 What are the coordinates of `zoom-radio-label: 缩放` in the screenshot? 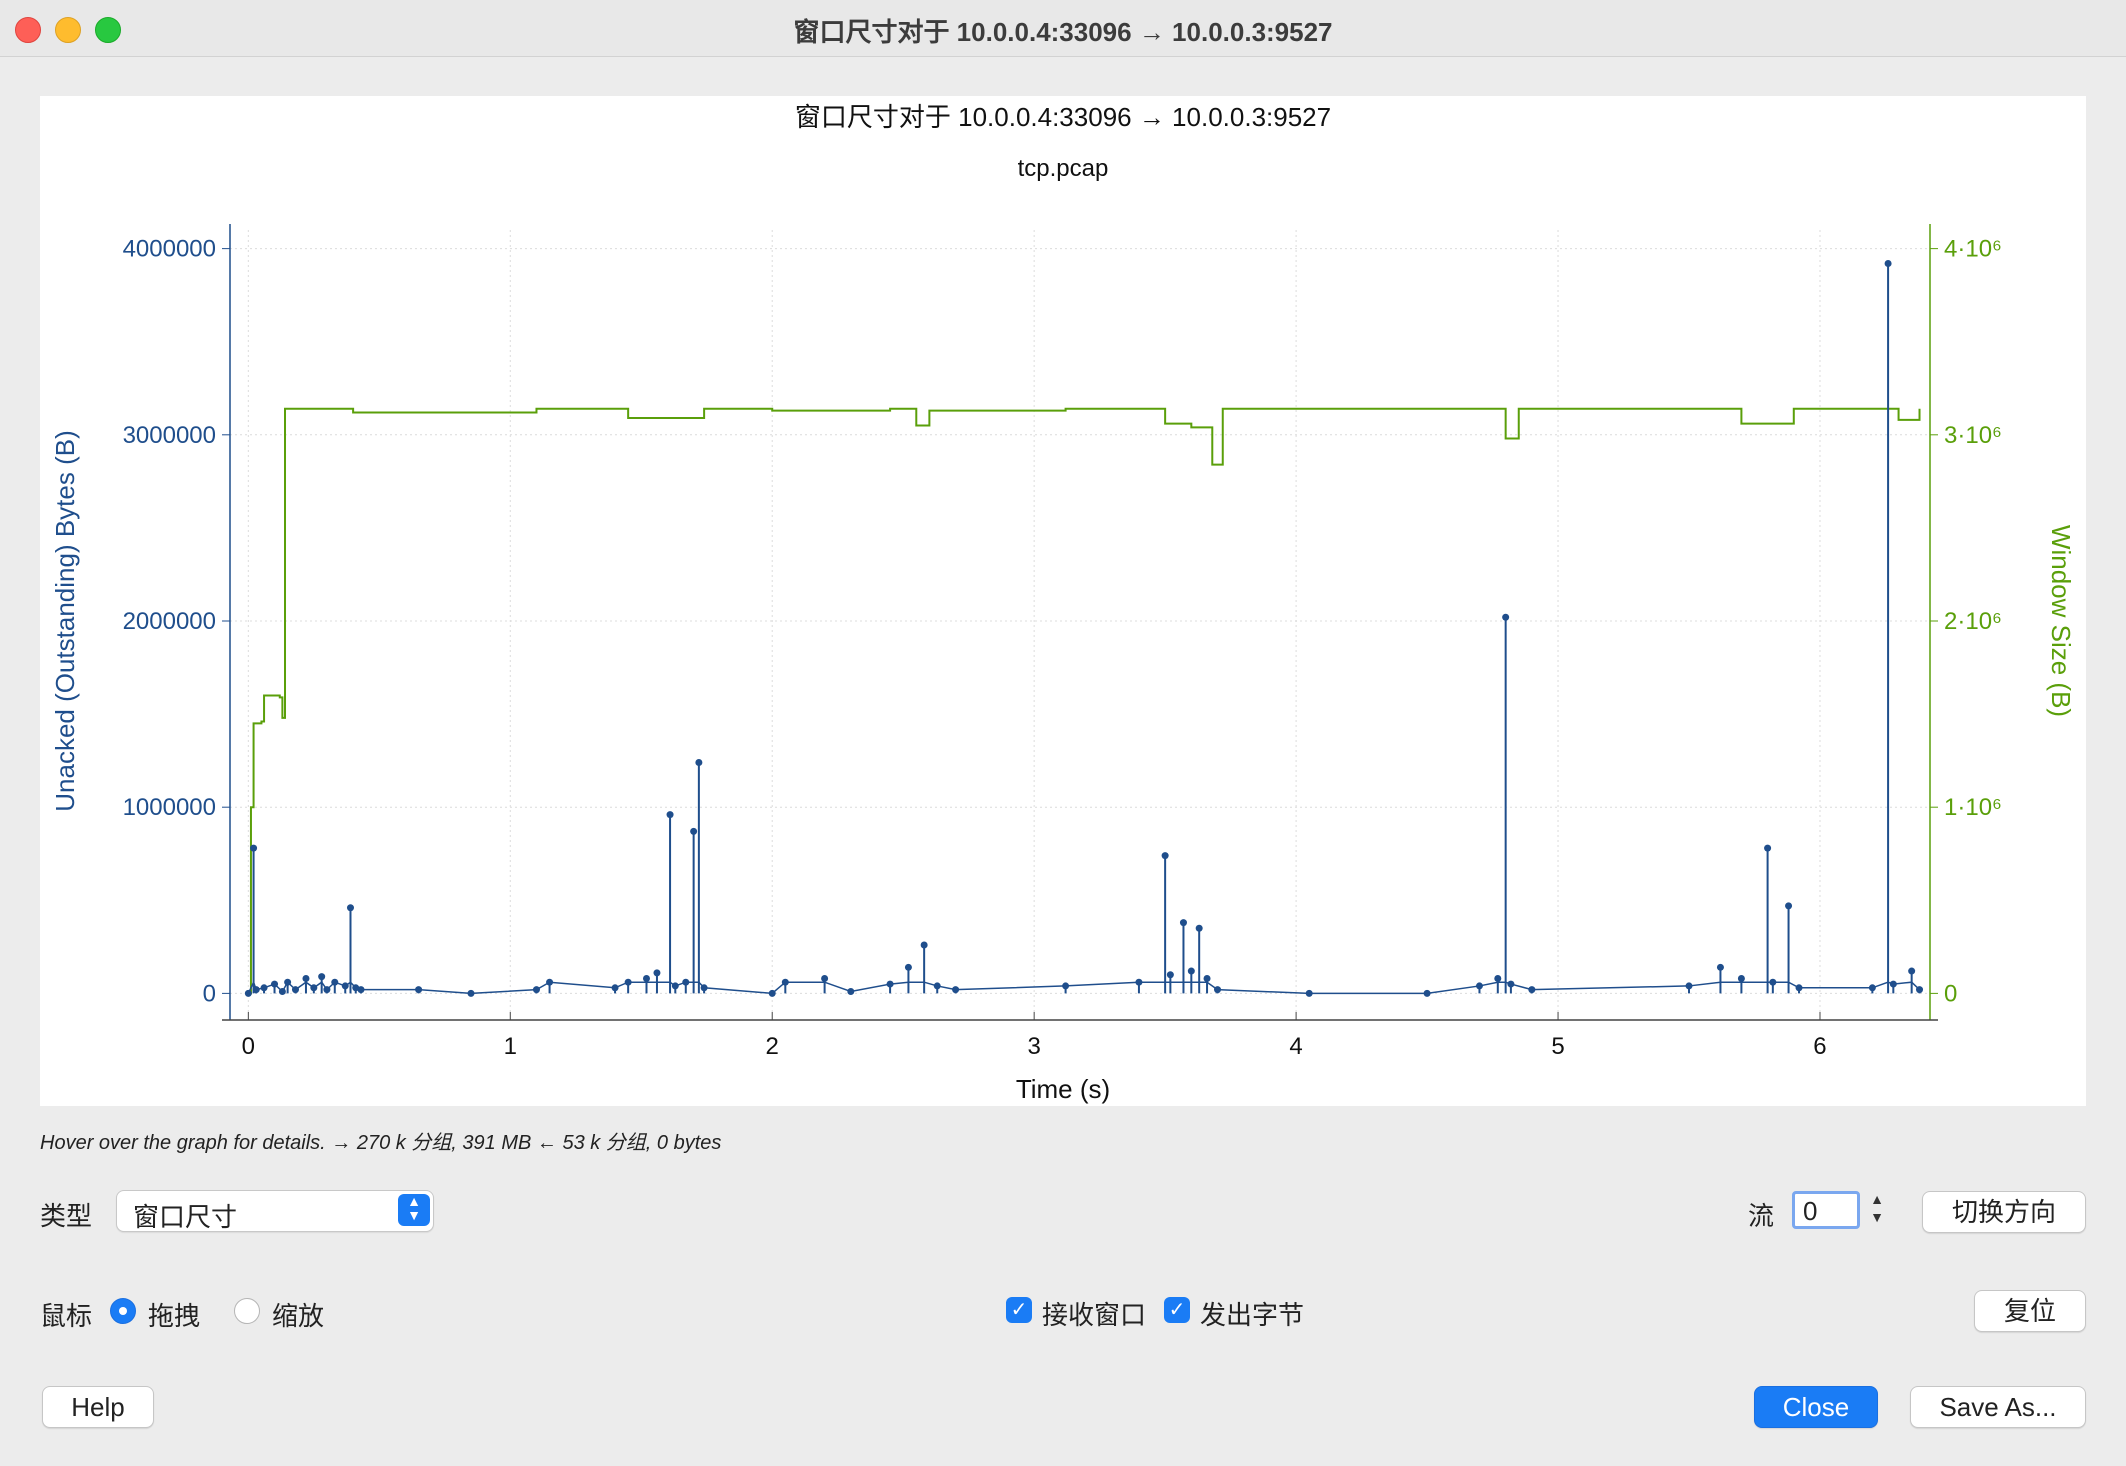 It's located at (298, 1316).